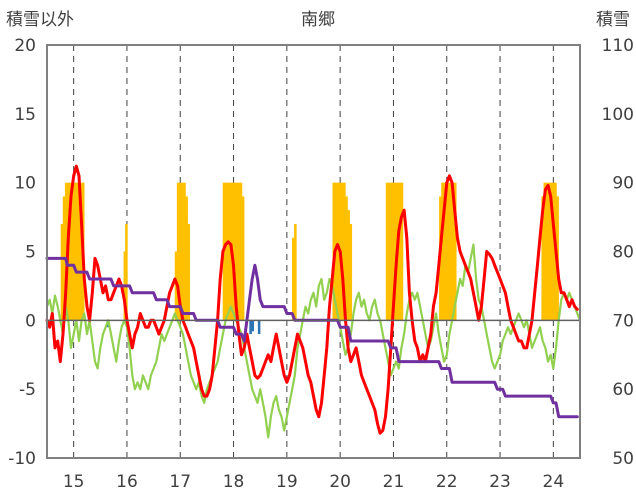 The height and width of the screenshot is (501, 636). What do you see at coordinates (234, 482) in the screenshot?
I see `x-tick-label: 18` at bounding box center [234, 482].